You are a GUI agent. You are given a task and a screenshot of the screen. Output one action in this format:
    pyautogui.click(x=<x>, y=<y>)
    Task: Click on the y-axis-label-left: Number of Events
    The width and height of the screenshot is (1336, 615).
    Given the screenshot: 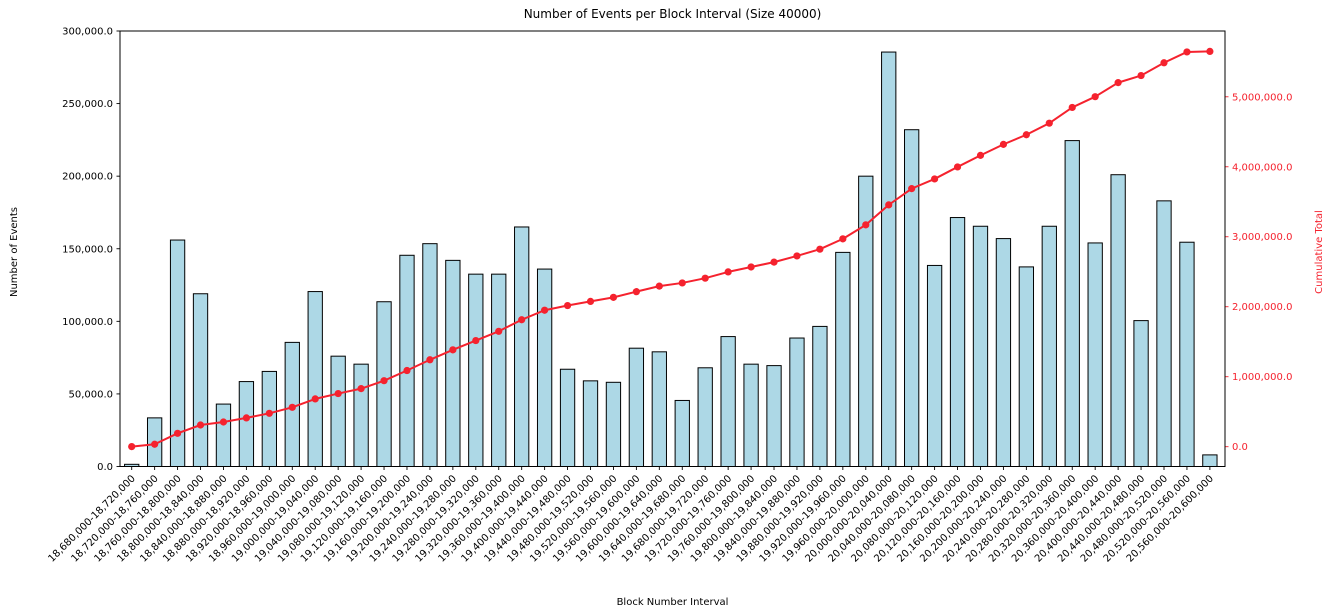 What is the action you would take?
    pyautogui.click(x=14, y=252)
    